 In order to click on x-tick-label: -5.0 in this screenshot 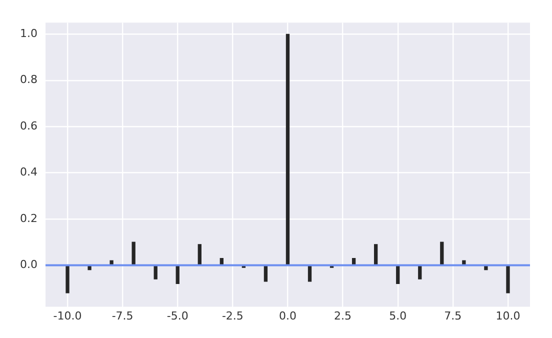, I will do `click(177, 315)`.